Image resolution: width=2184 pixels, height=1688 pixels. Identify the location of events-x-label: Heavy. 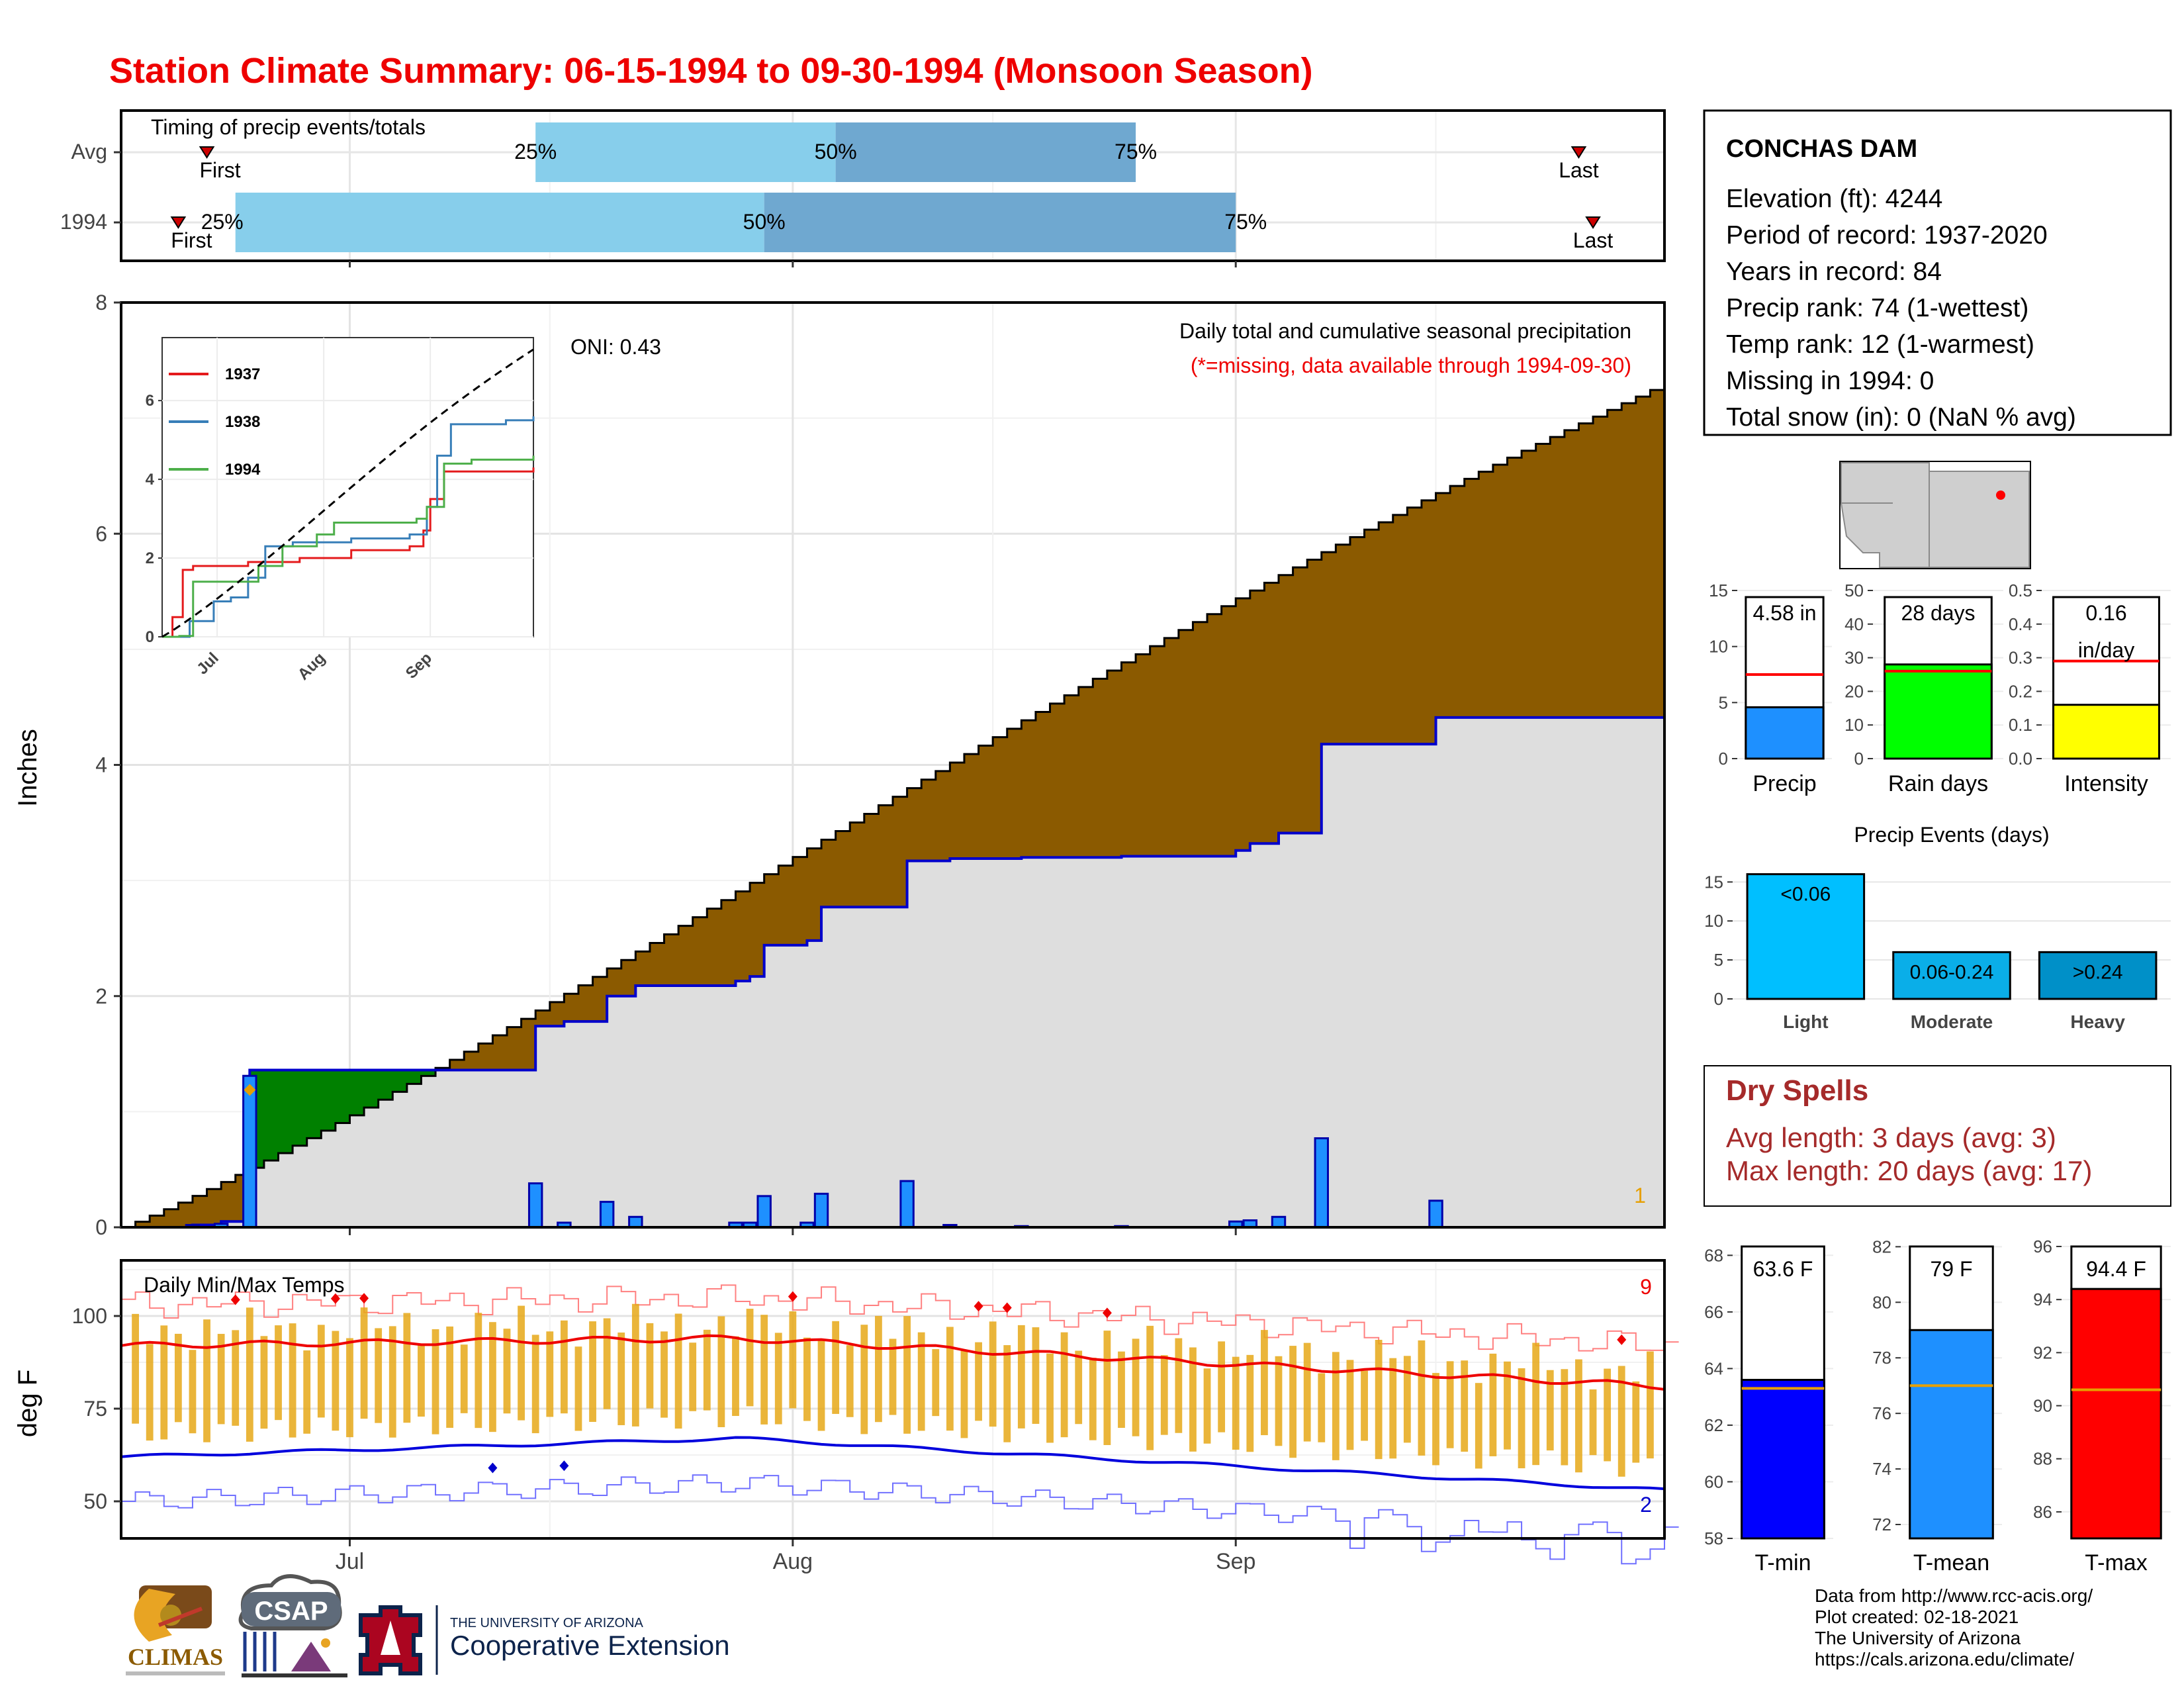
(2097, 1021).